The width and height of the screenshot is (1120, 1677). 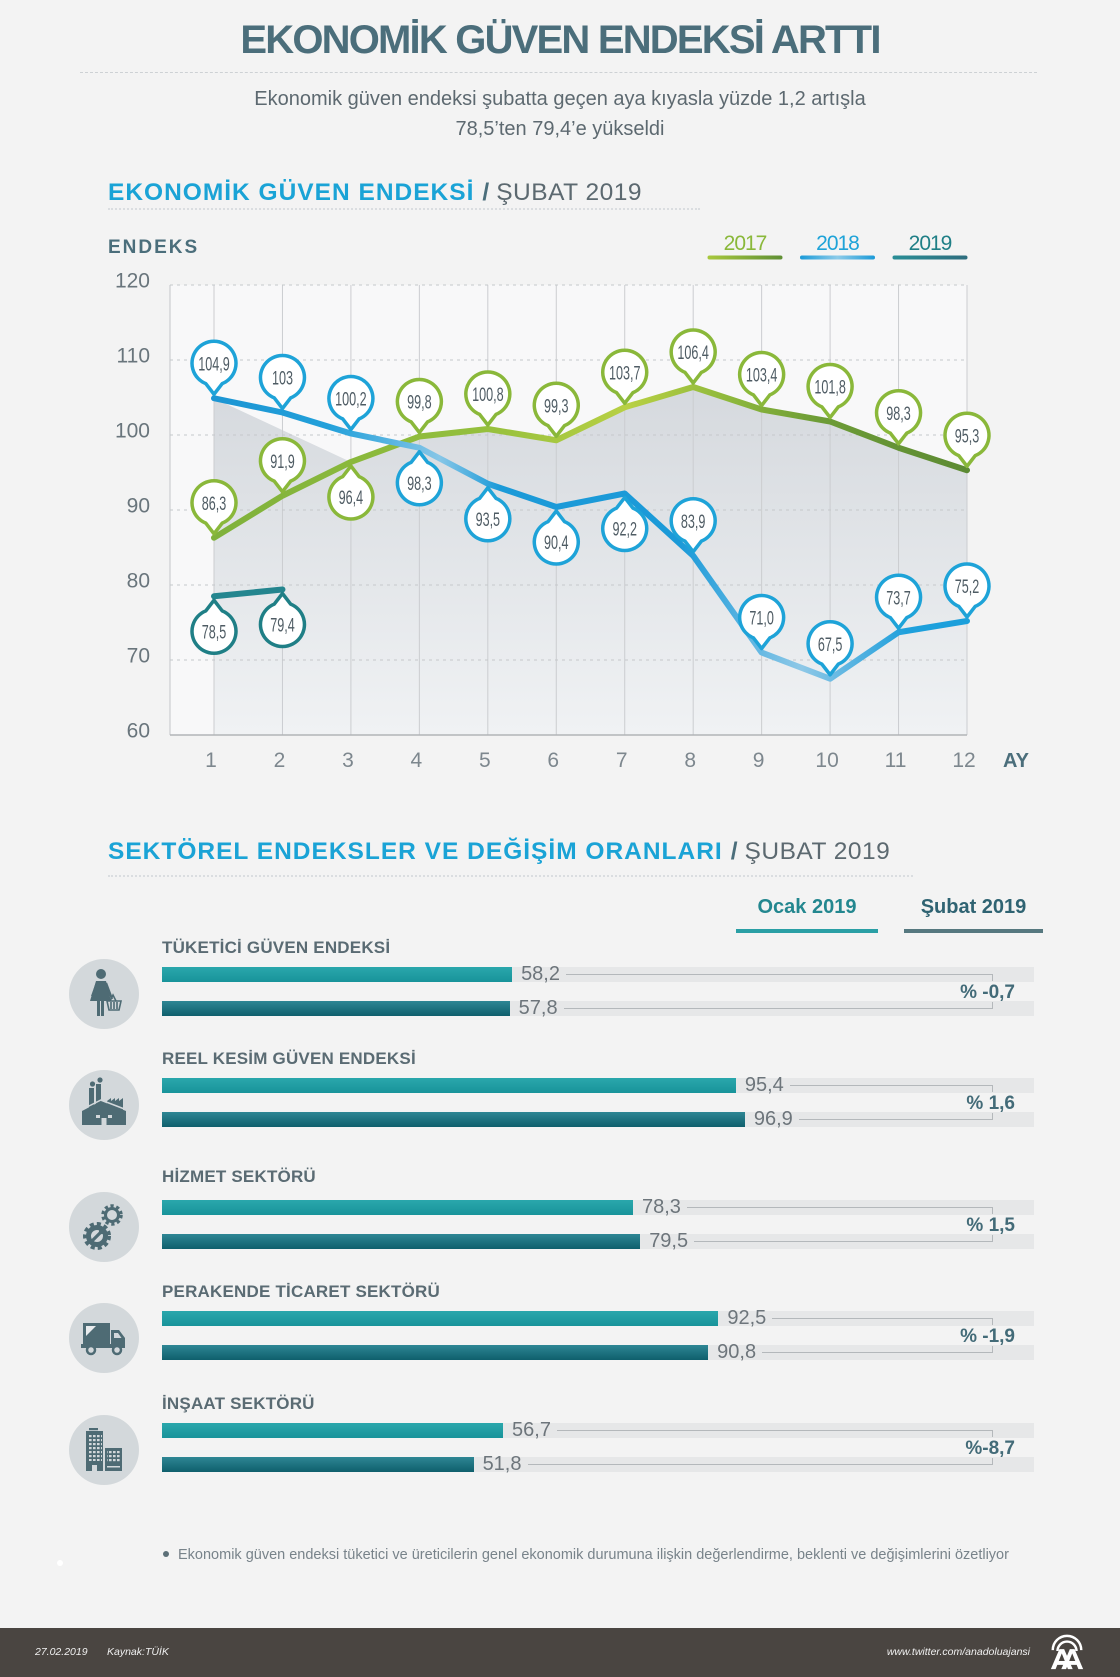 I want to click on x-tick-label: 7, so click(x=622, y=760).